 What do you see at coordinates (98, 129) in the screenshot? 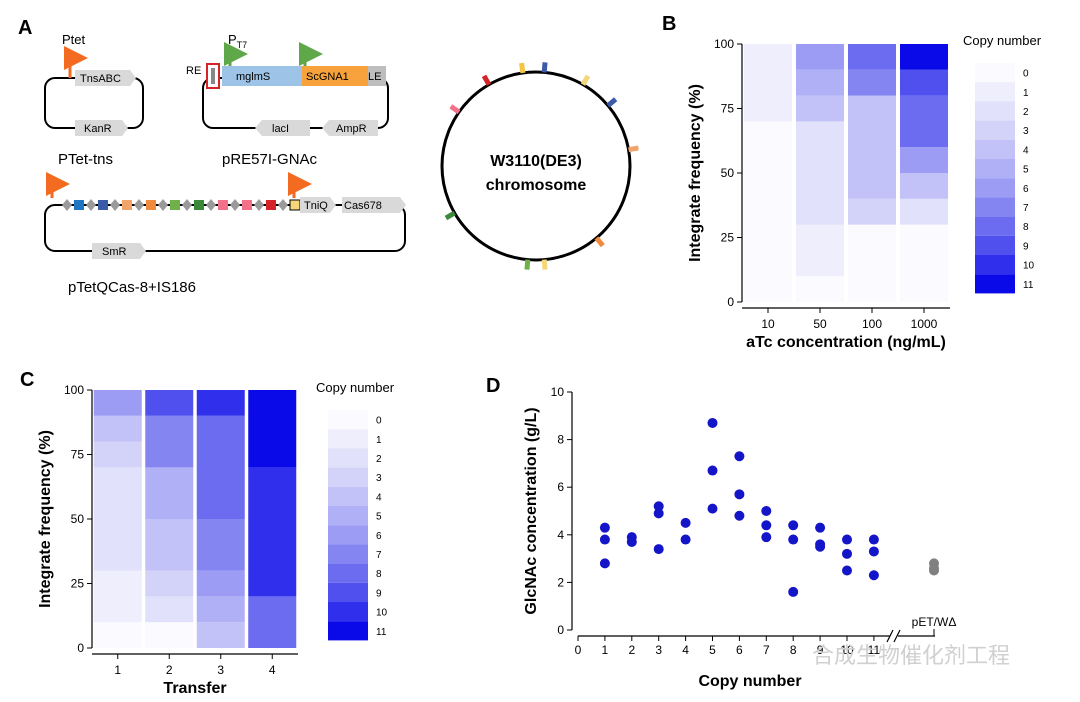
I see `gene-kanr: KanR` at bounding box center [98, 129].